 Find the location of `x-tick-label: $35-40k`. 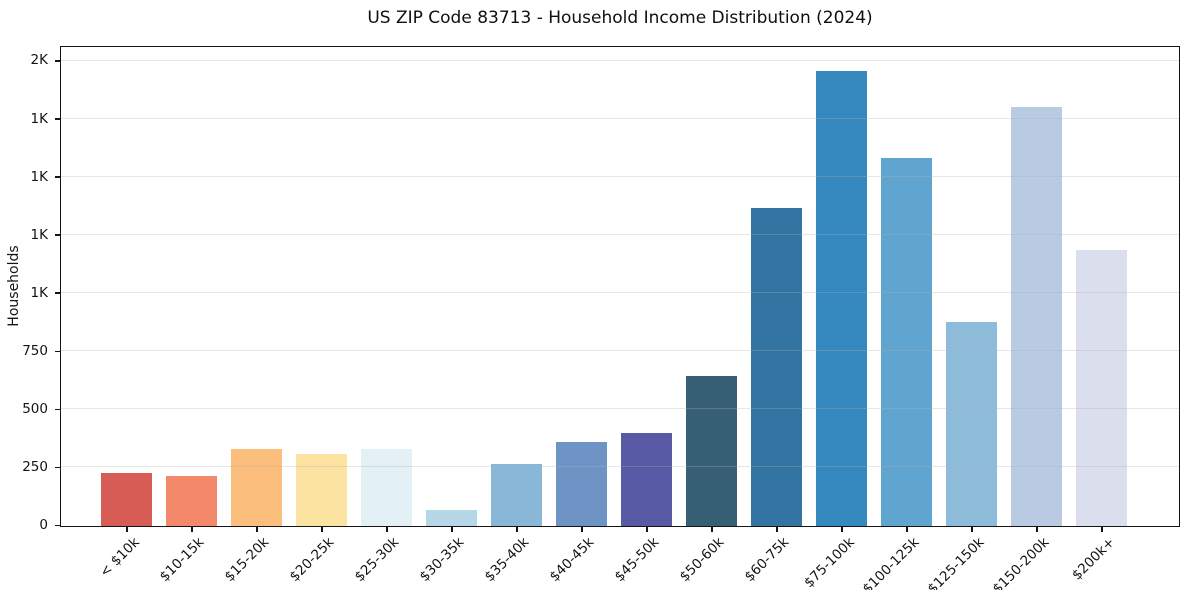

x-tick-label: $35-40k is located at coordinates (507, 559).